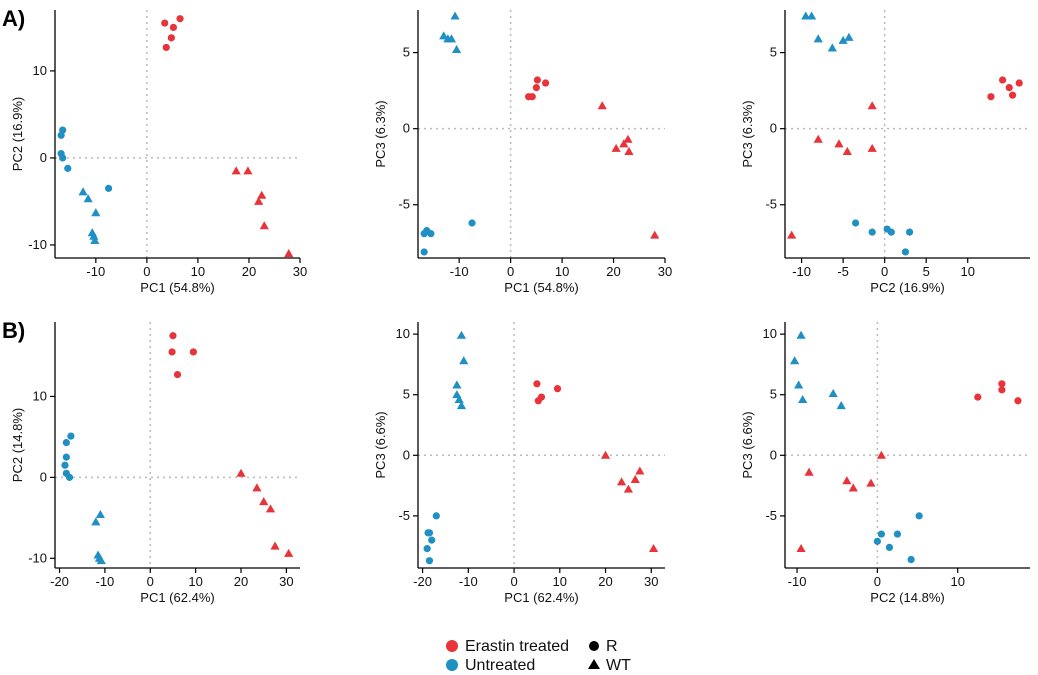 This screenshot has height=675, width=1038. What do you see at coordinates (926, 271) in the screenshot?
I see `x-tick-label: 5` at bounding box center [926, 271].